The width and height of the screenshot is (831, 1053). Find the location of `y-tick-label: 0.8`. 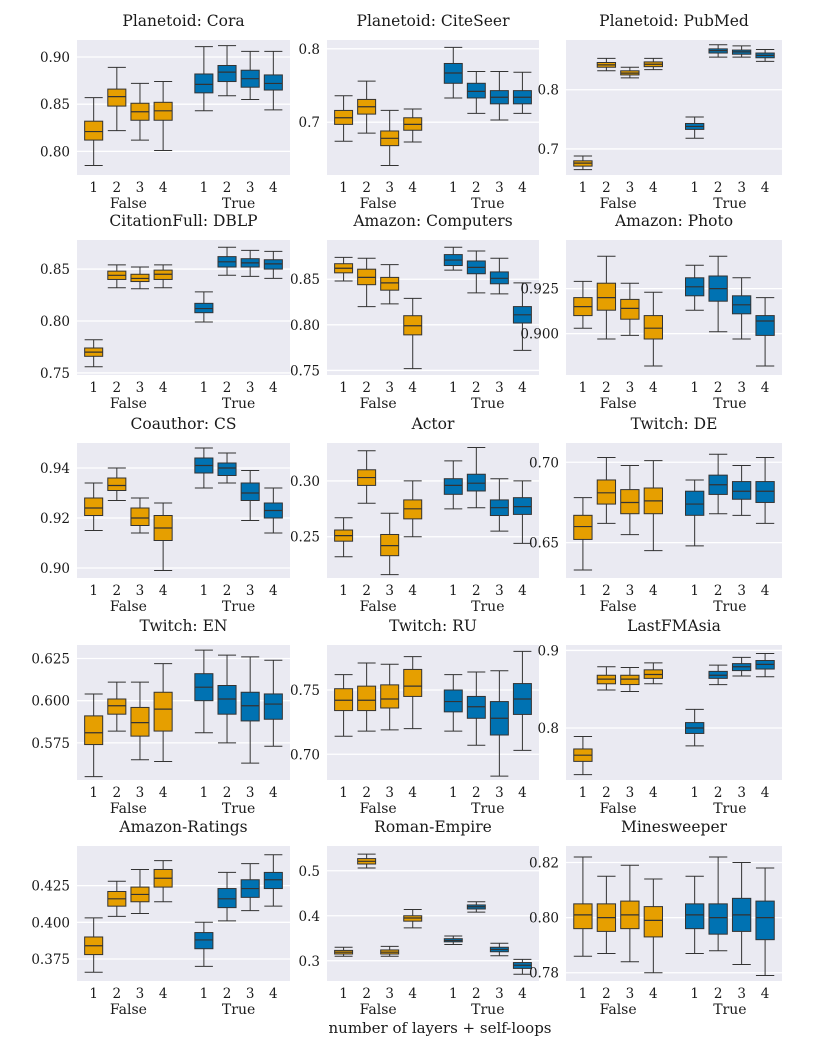

y-tick-label: 0.8 is located at coordinates (309, 50).